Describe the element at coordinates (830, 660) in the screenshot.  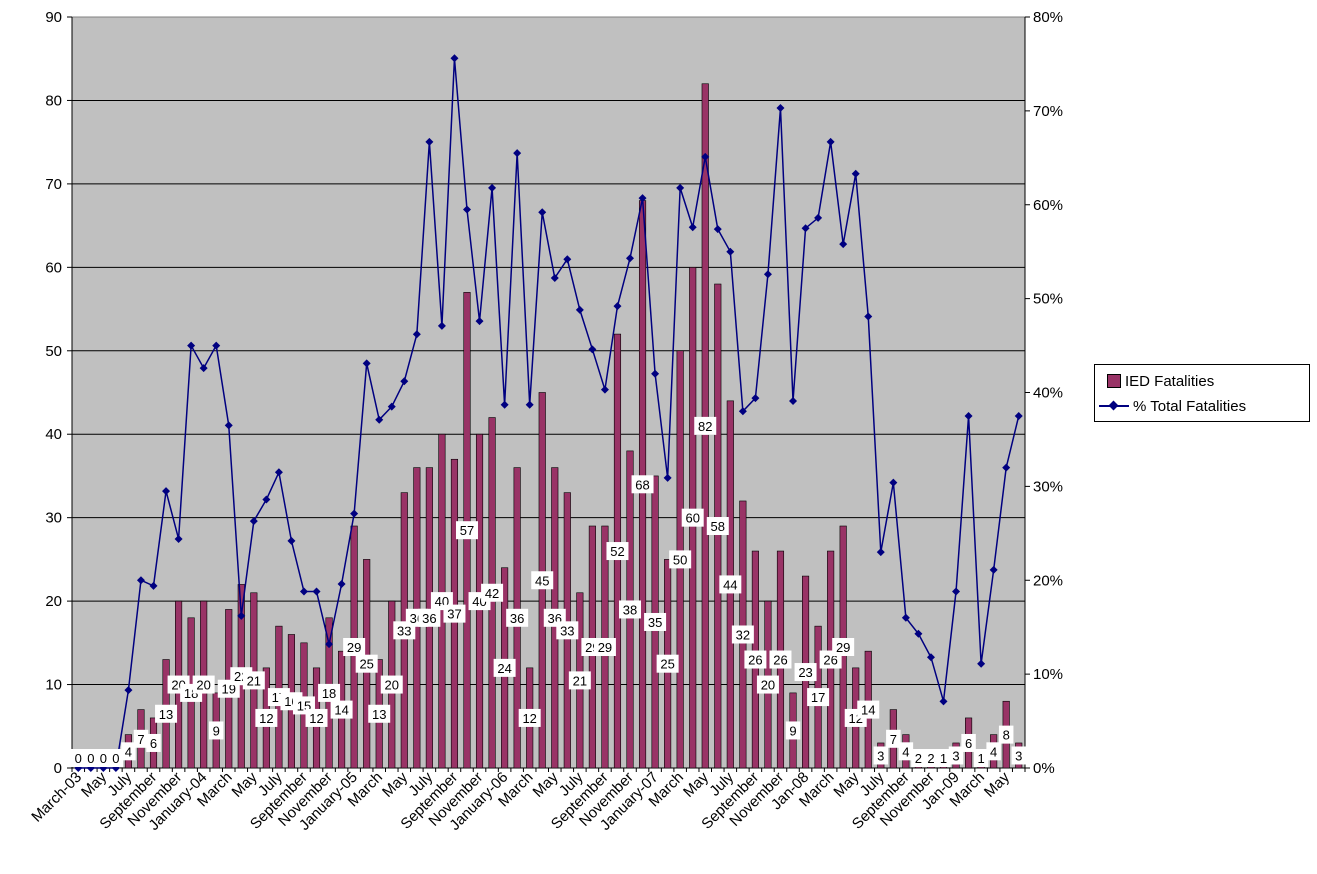
I see `data-label: 26` at that location.